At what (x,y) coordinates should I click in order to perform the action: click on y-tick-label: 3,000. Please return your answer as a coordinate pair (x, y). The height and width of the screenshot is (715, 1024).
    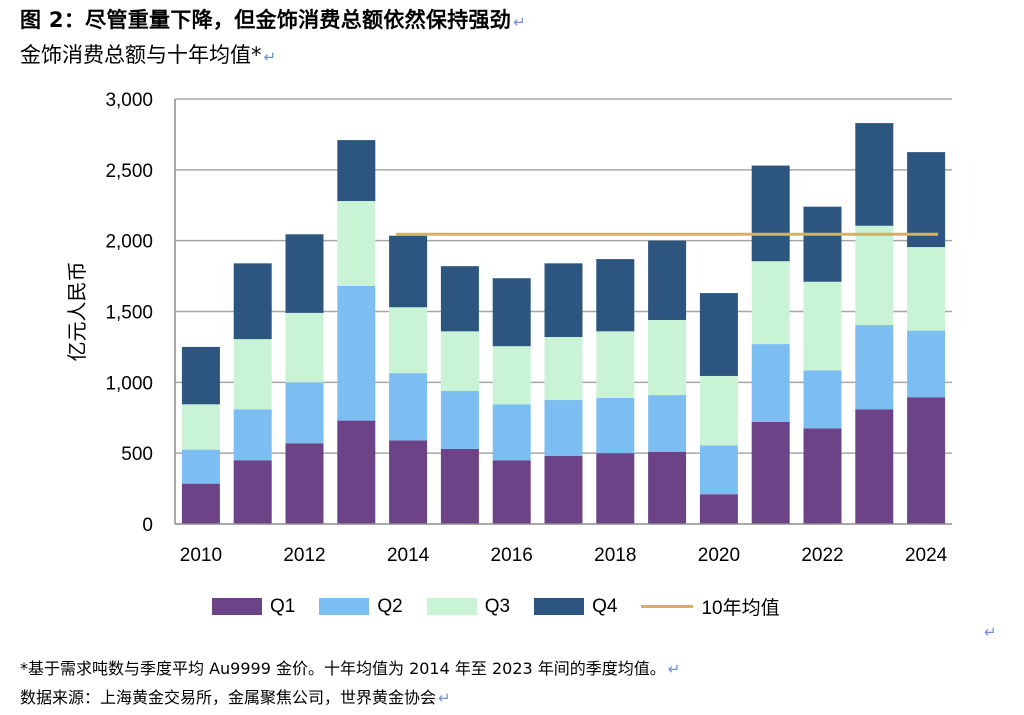
    Looking at the image, I should click on (129, 100).